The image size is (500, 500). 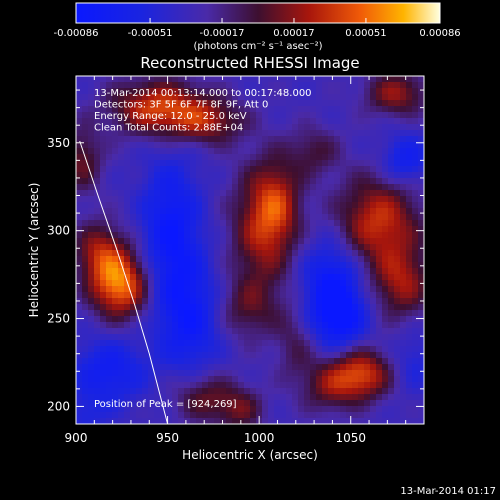 I want to click on colorbar-tick-label: 0.00086, so click(x=439, y=33).